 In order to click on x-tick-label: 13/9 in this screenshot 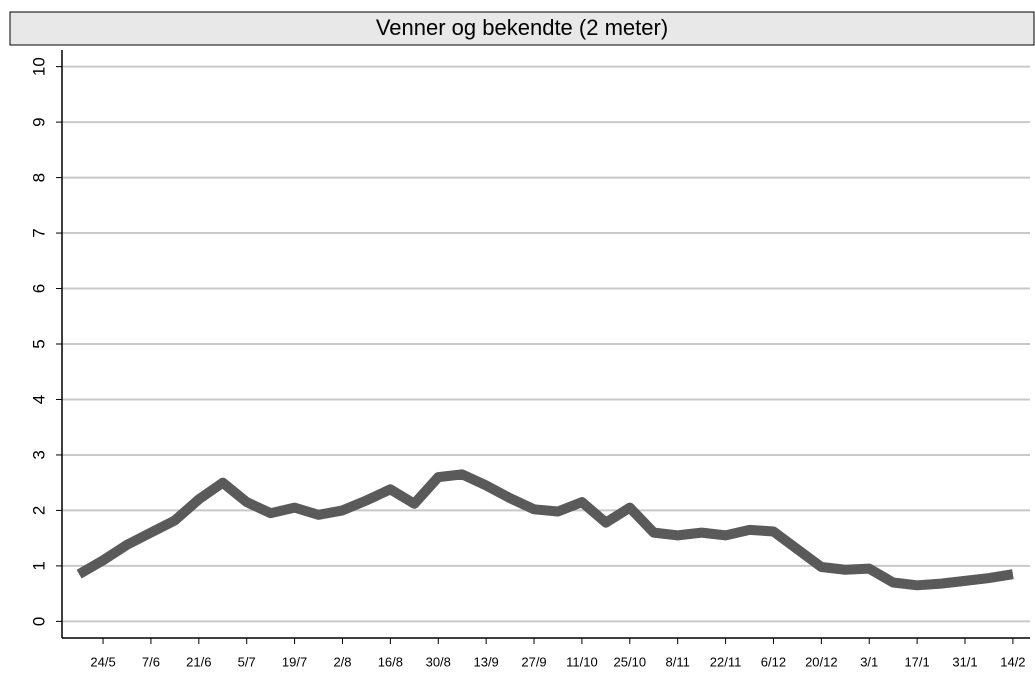, I will do `click(485, 661)`.